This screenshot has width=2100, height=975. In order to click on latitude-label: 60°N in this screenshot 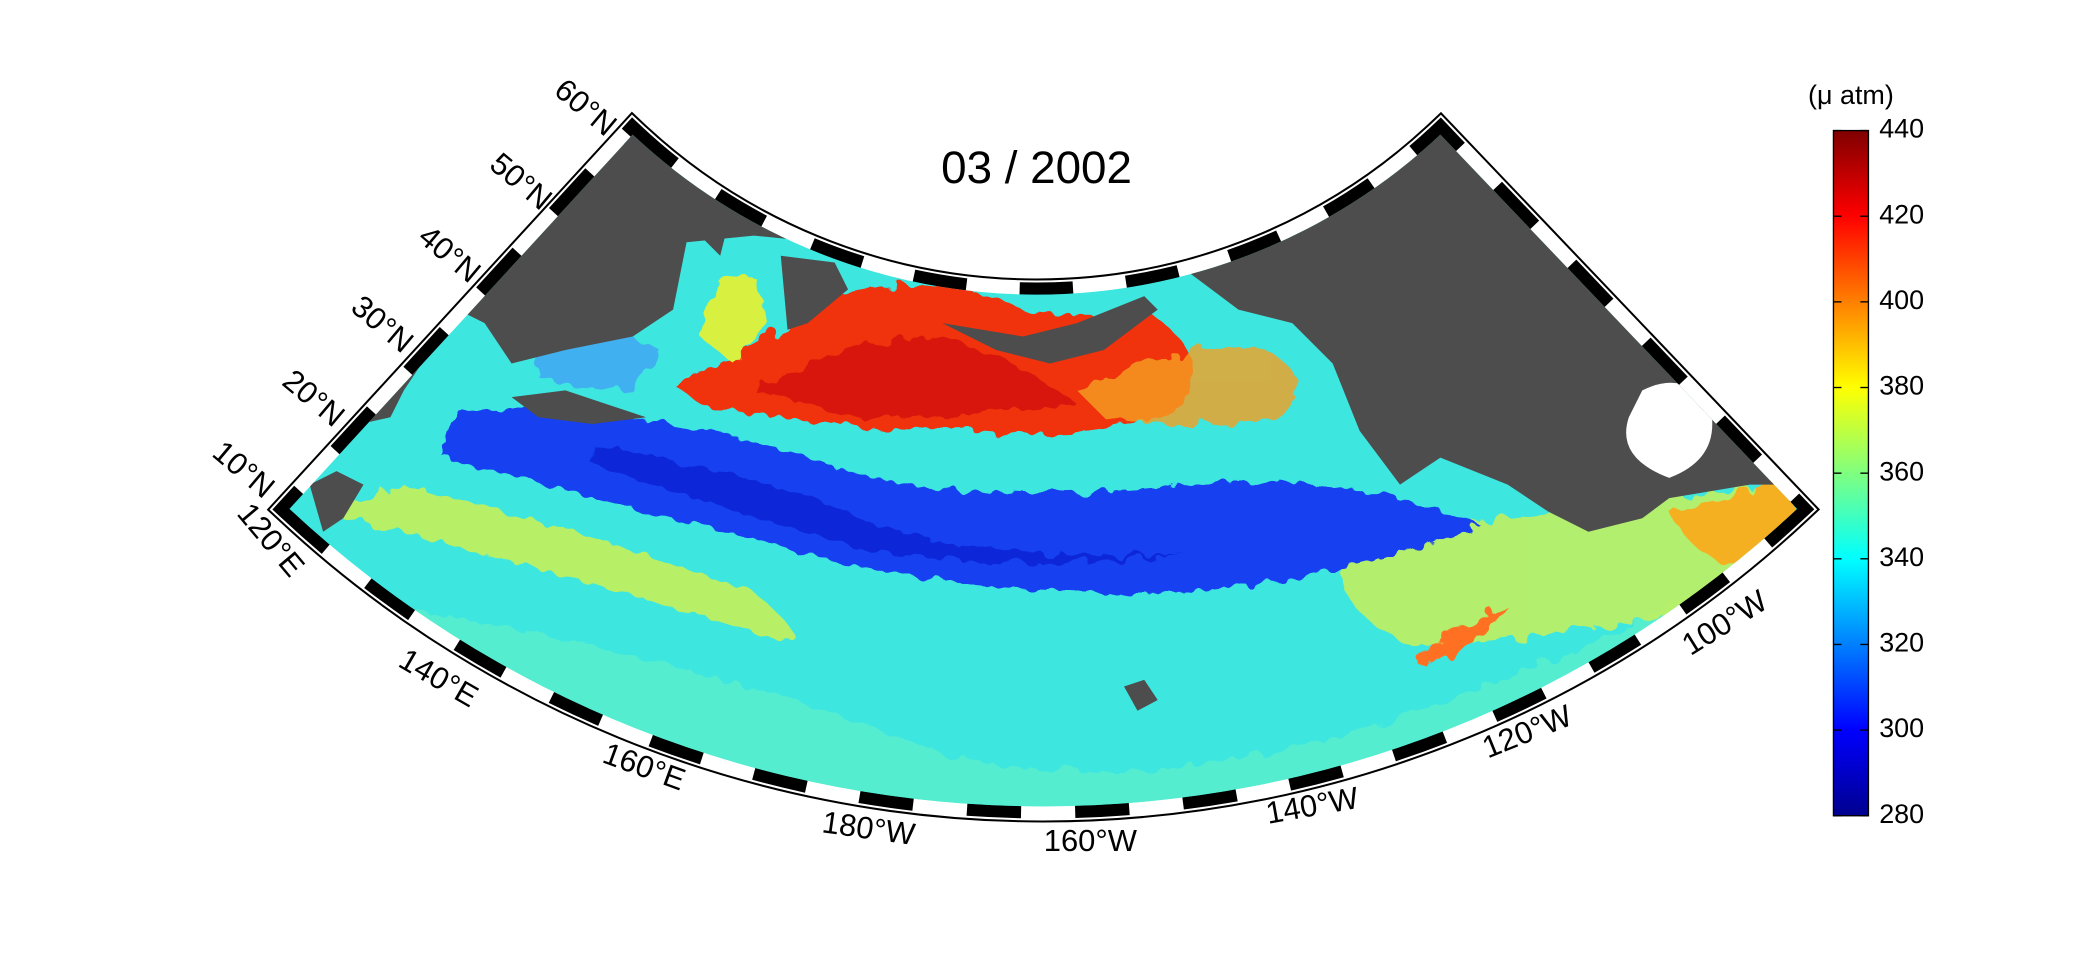, I will do `click(585, 107)`.